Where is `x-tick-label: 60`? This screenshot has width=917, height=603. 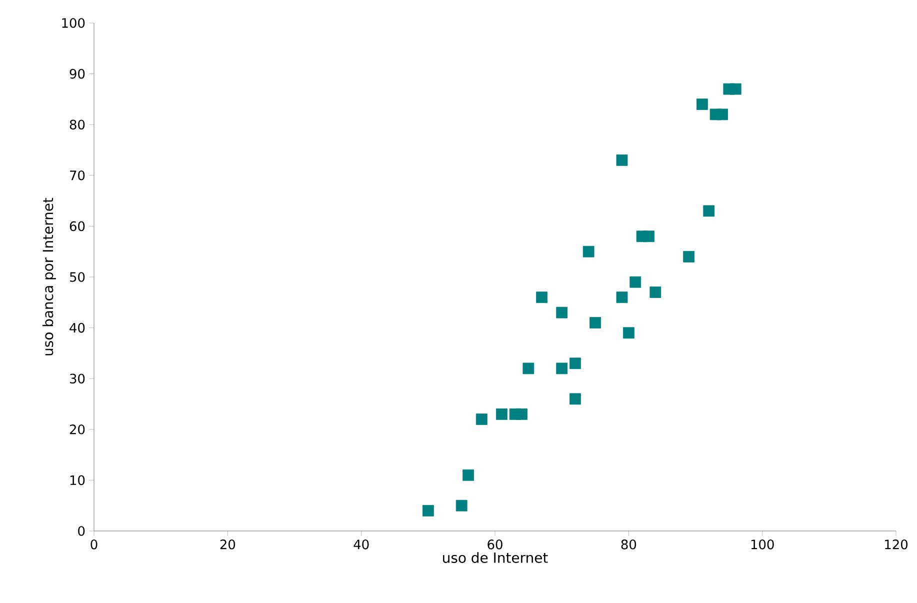
x-tick-label: 60 is located at coordinates (495, 545).